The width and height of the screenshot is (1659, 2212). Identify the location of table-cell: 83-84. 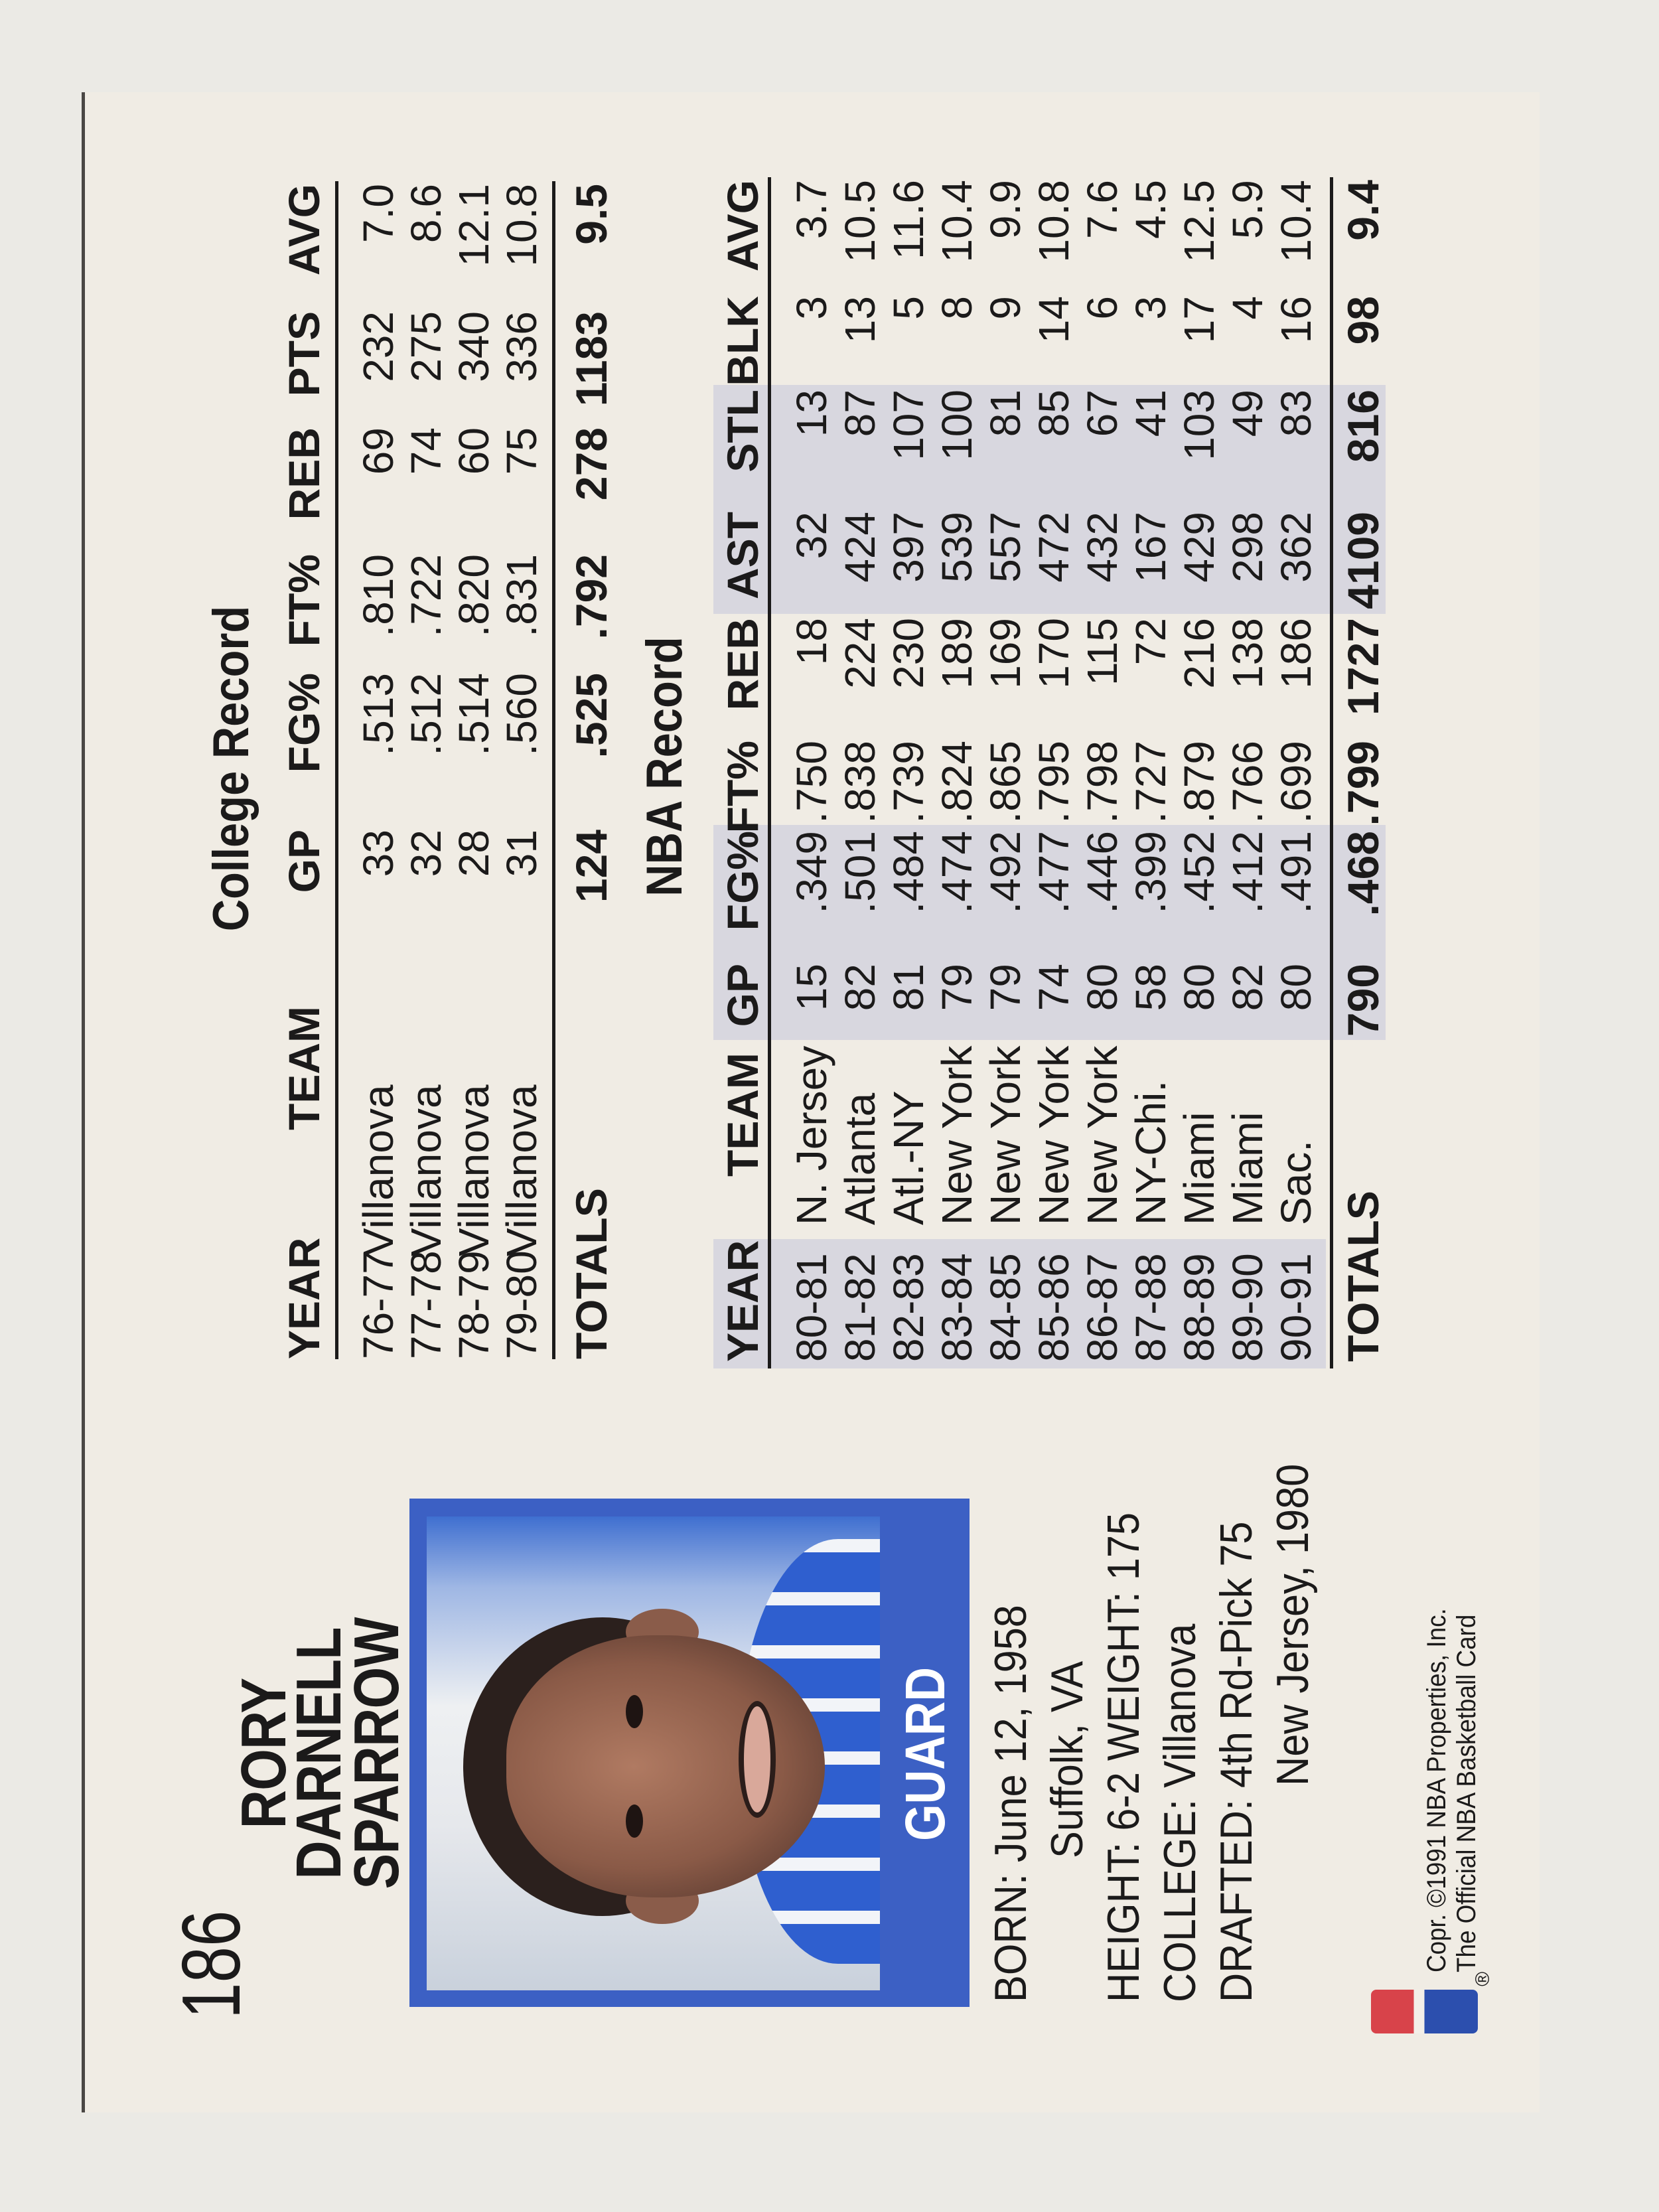
(957, 1308).